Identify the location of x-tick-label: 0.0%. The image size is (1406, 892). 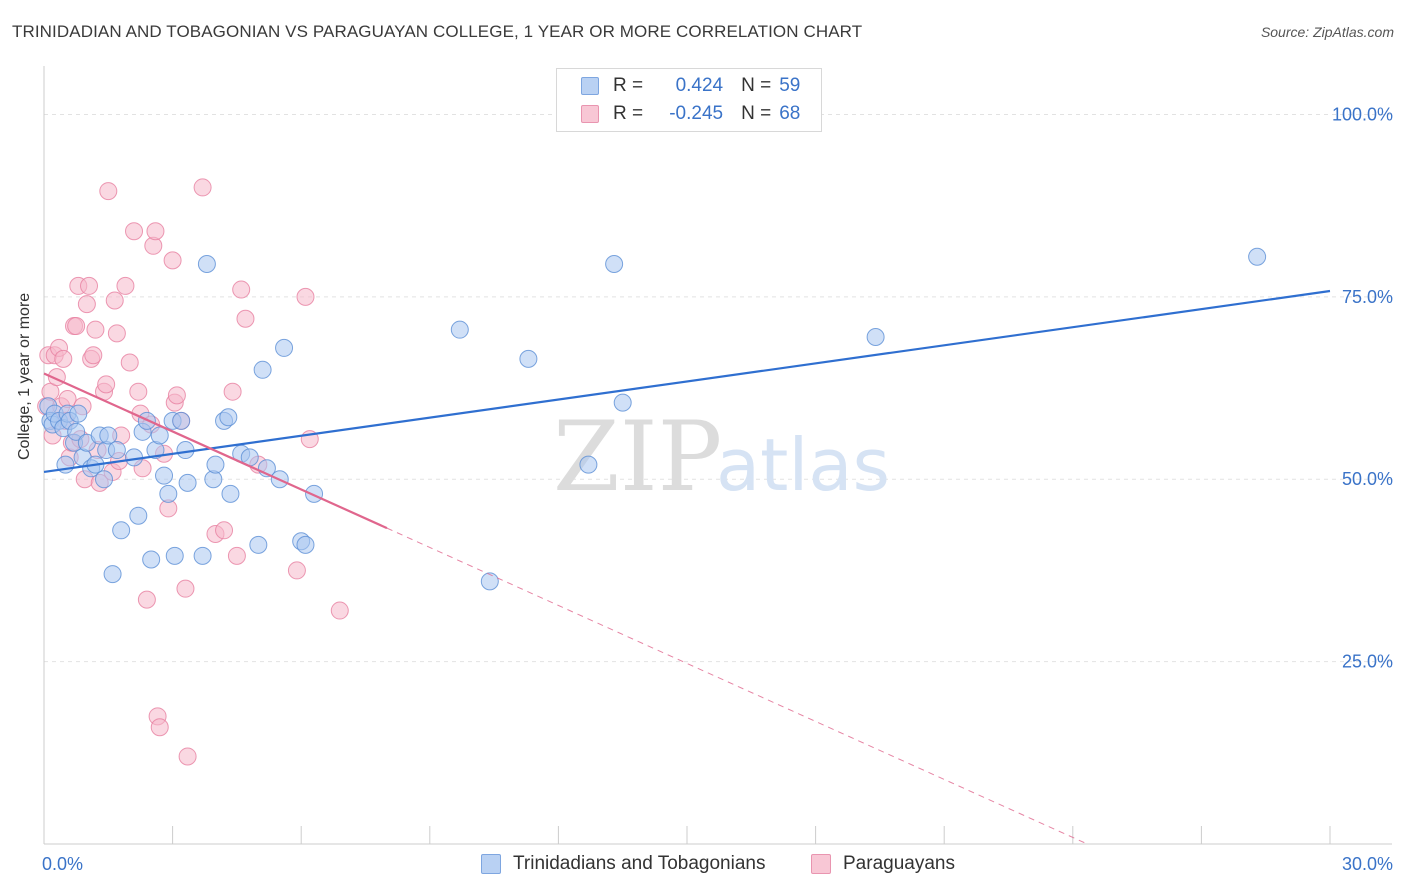
(62, 864).